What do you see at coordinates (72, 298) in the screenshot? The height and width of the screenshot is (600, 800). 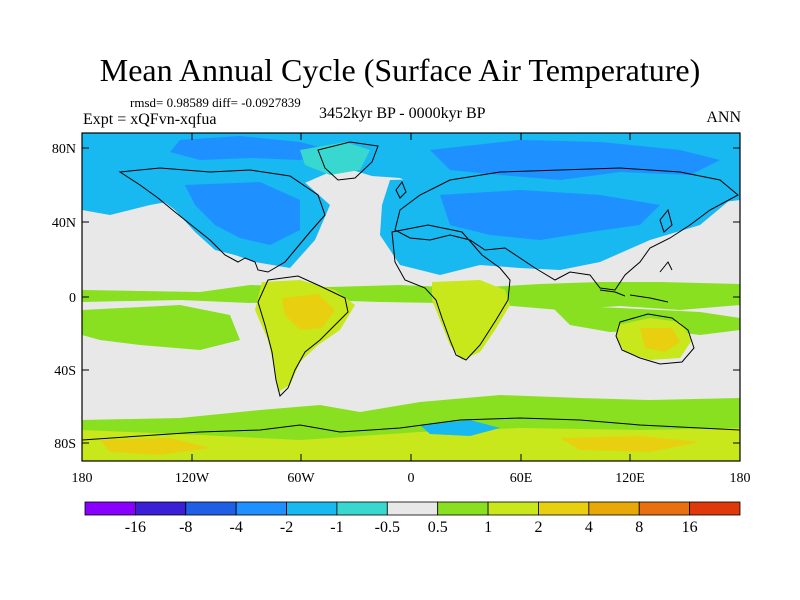 I see `lat-tick-label: 0` at bounding box center [72, 298].